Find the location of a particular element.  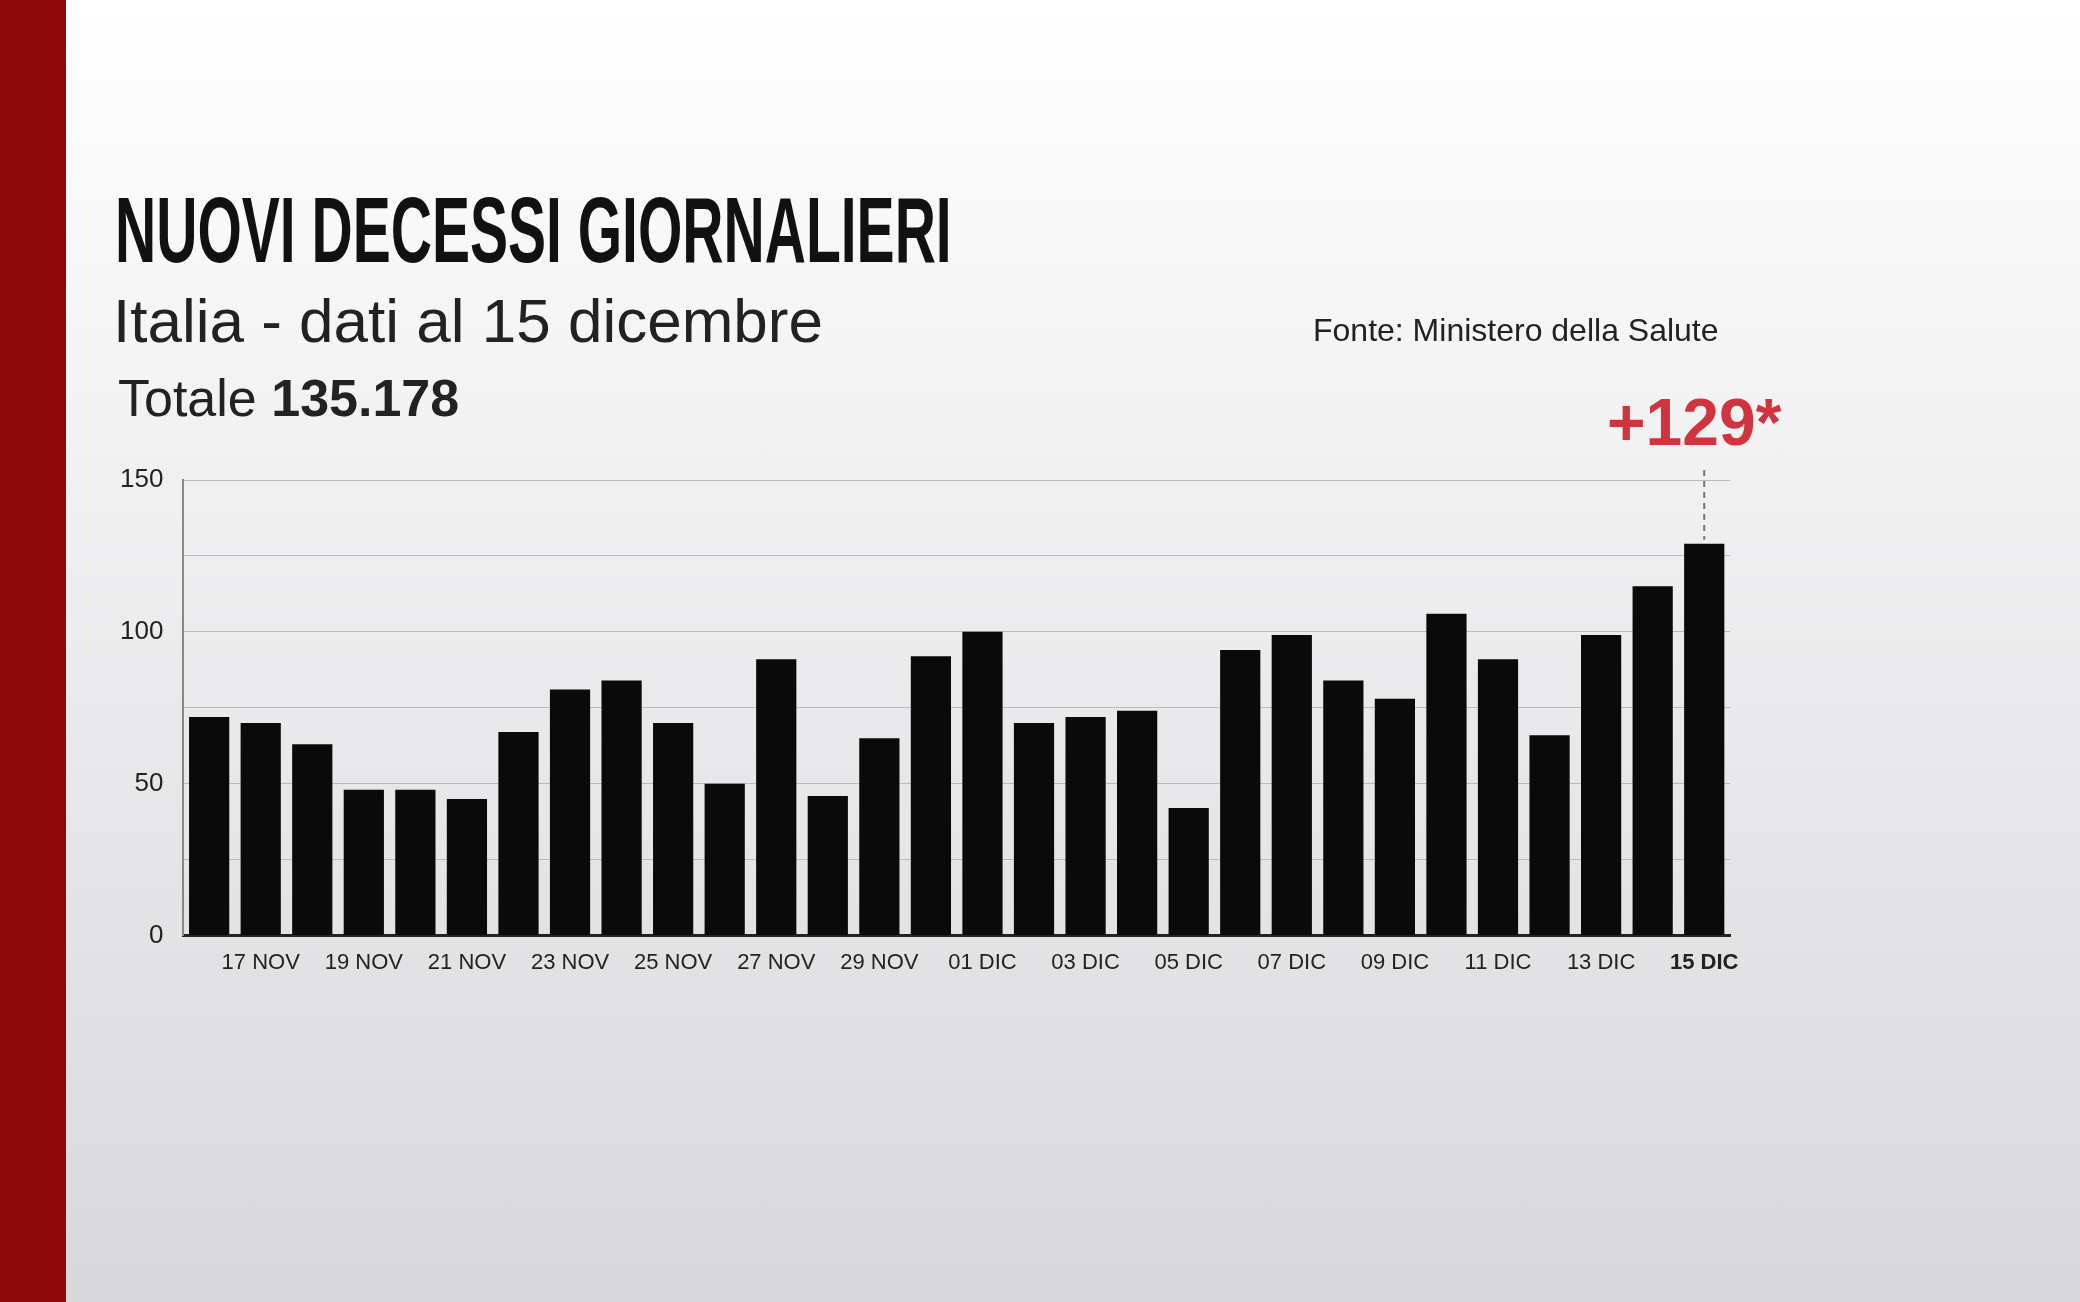

x-tick-label: 11 DIC is located at coordinates (1498, 961).